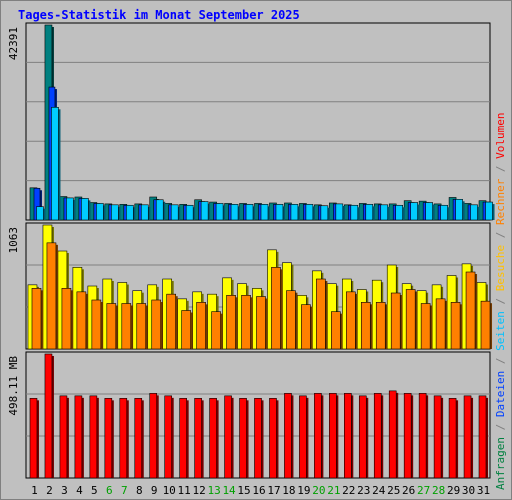  What do you see at coordinates (199, 490) in the screenshot?
I see `x-tick-label-12: 12` at bounding box center [199, 490].